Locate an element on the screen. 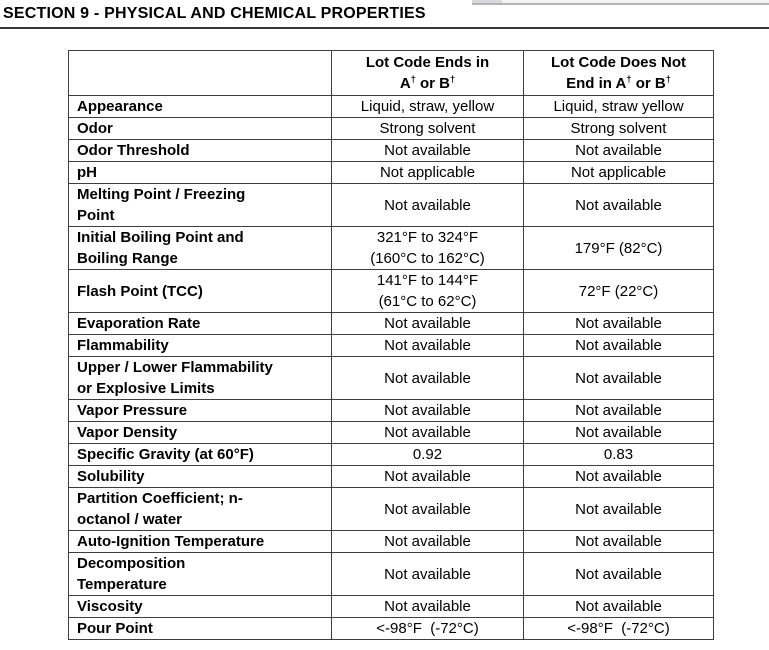 This screenshot has height=650, width=769. value-lot-b: 179°F (82°C) is located at coordinates (618, 248).